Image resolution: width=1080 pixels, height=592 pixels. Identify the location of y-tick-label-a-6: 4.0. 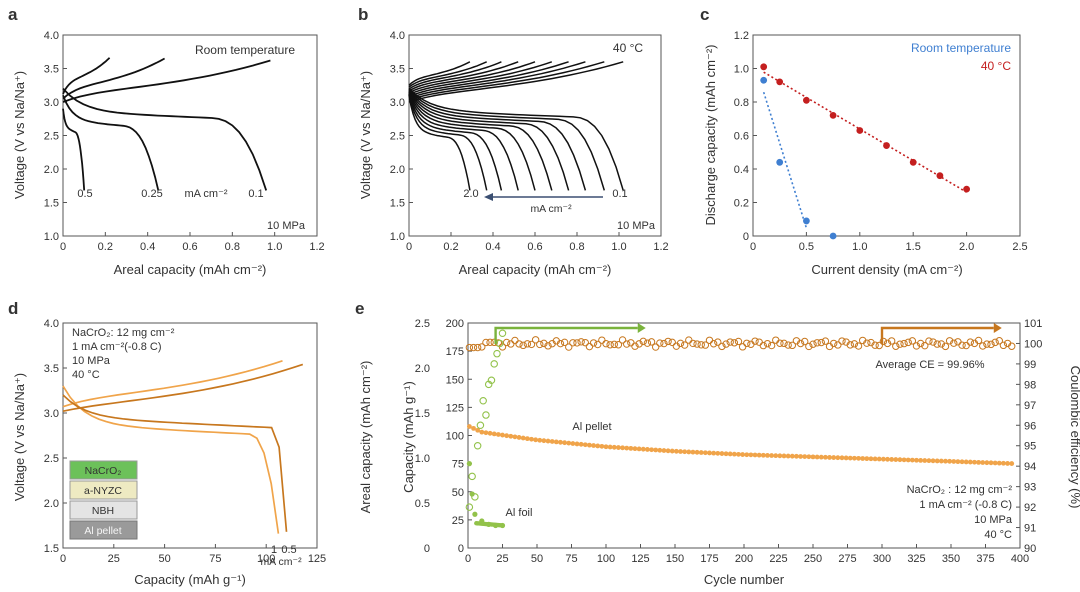
(51, 36).